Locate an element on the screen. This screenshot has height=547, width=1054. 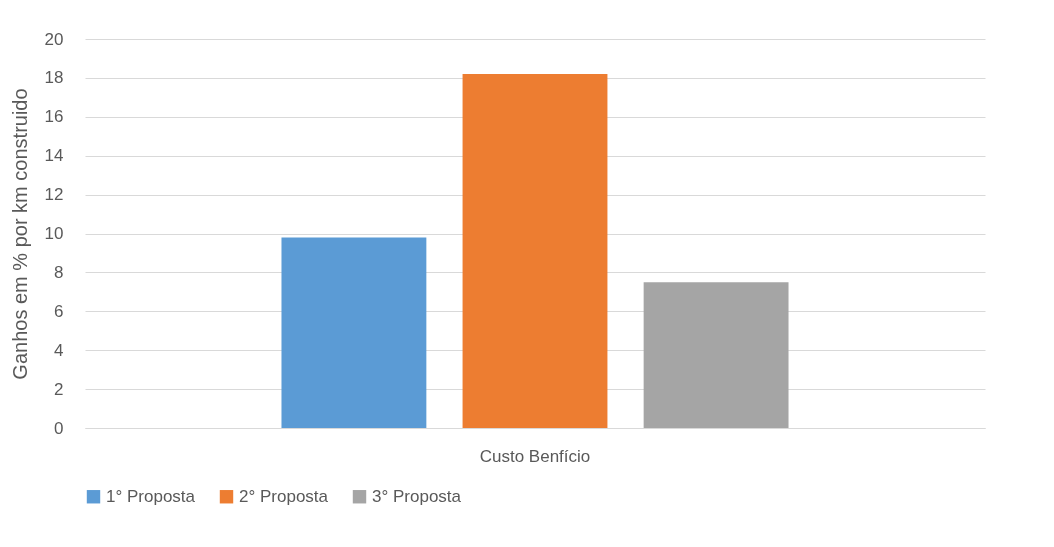
y-tick-label: 18 is located at coordinates (54, 78).